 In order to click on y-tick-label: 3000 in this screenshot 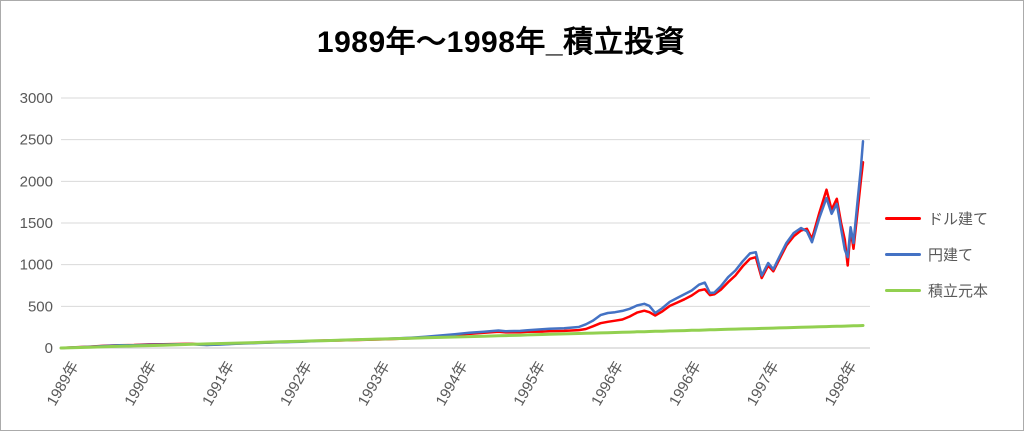, I will do `click(36, 98)`.